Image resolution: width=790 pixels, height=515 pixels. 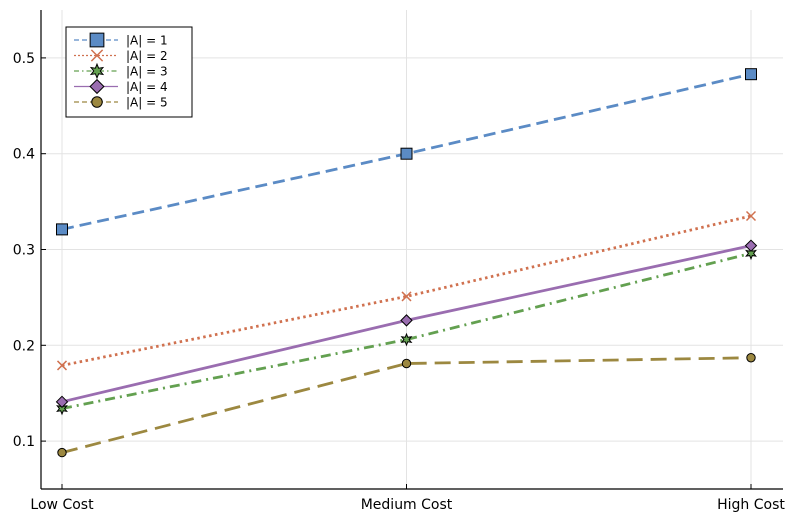 What do you see at coordinates (24, 59) in the screenshot?
I see `y-tick-label: 0.5` at bounding box center [24, 59].